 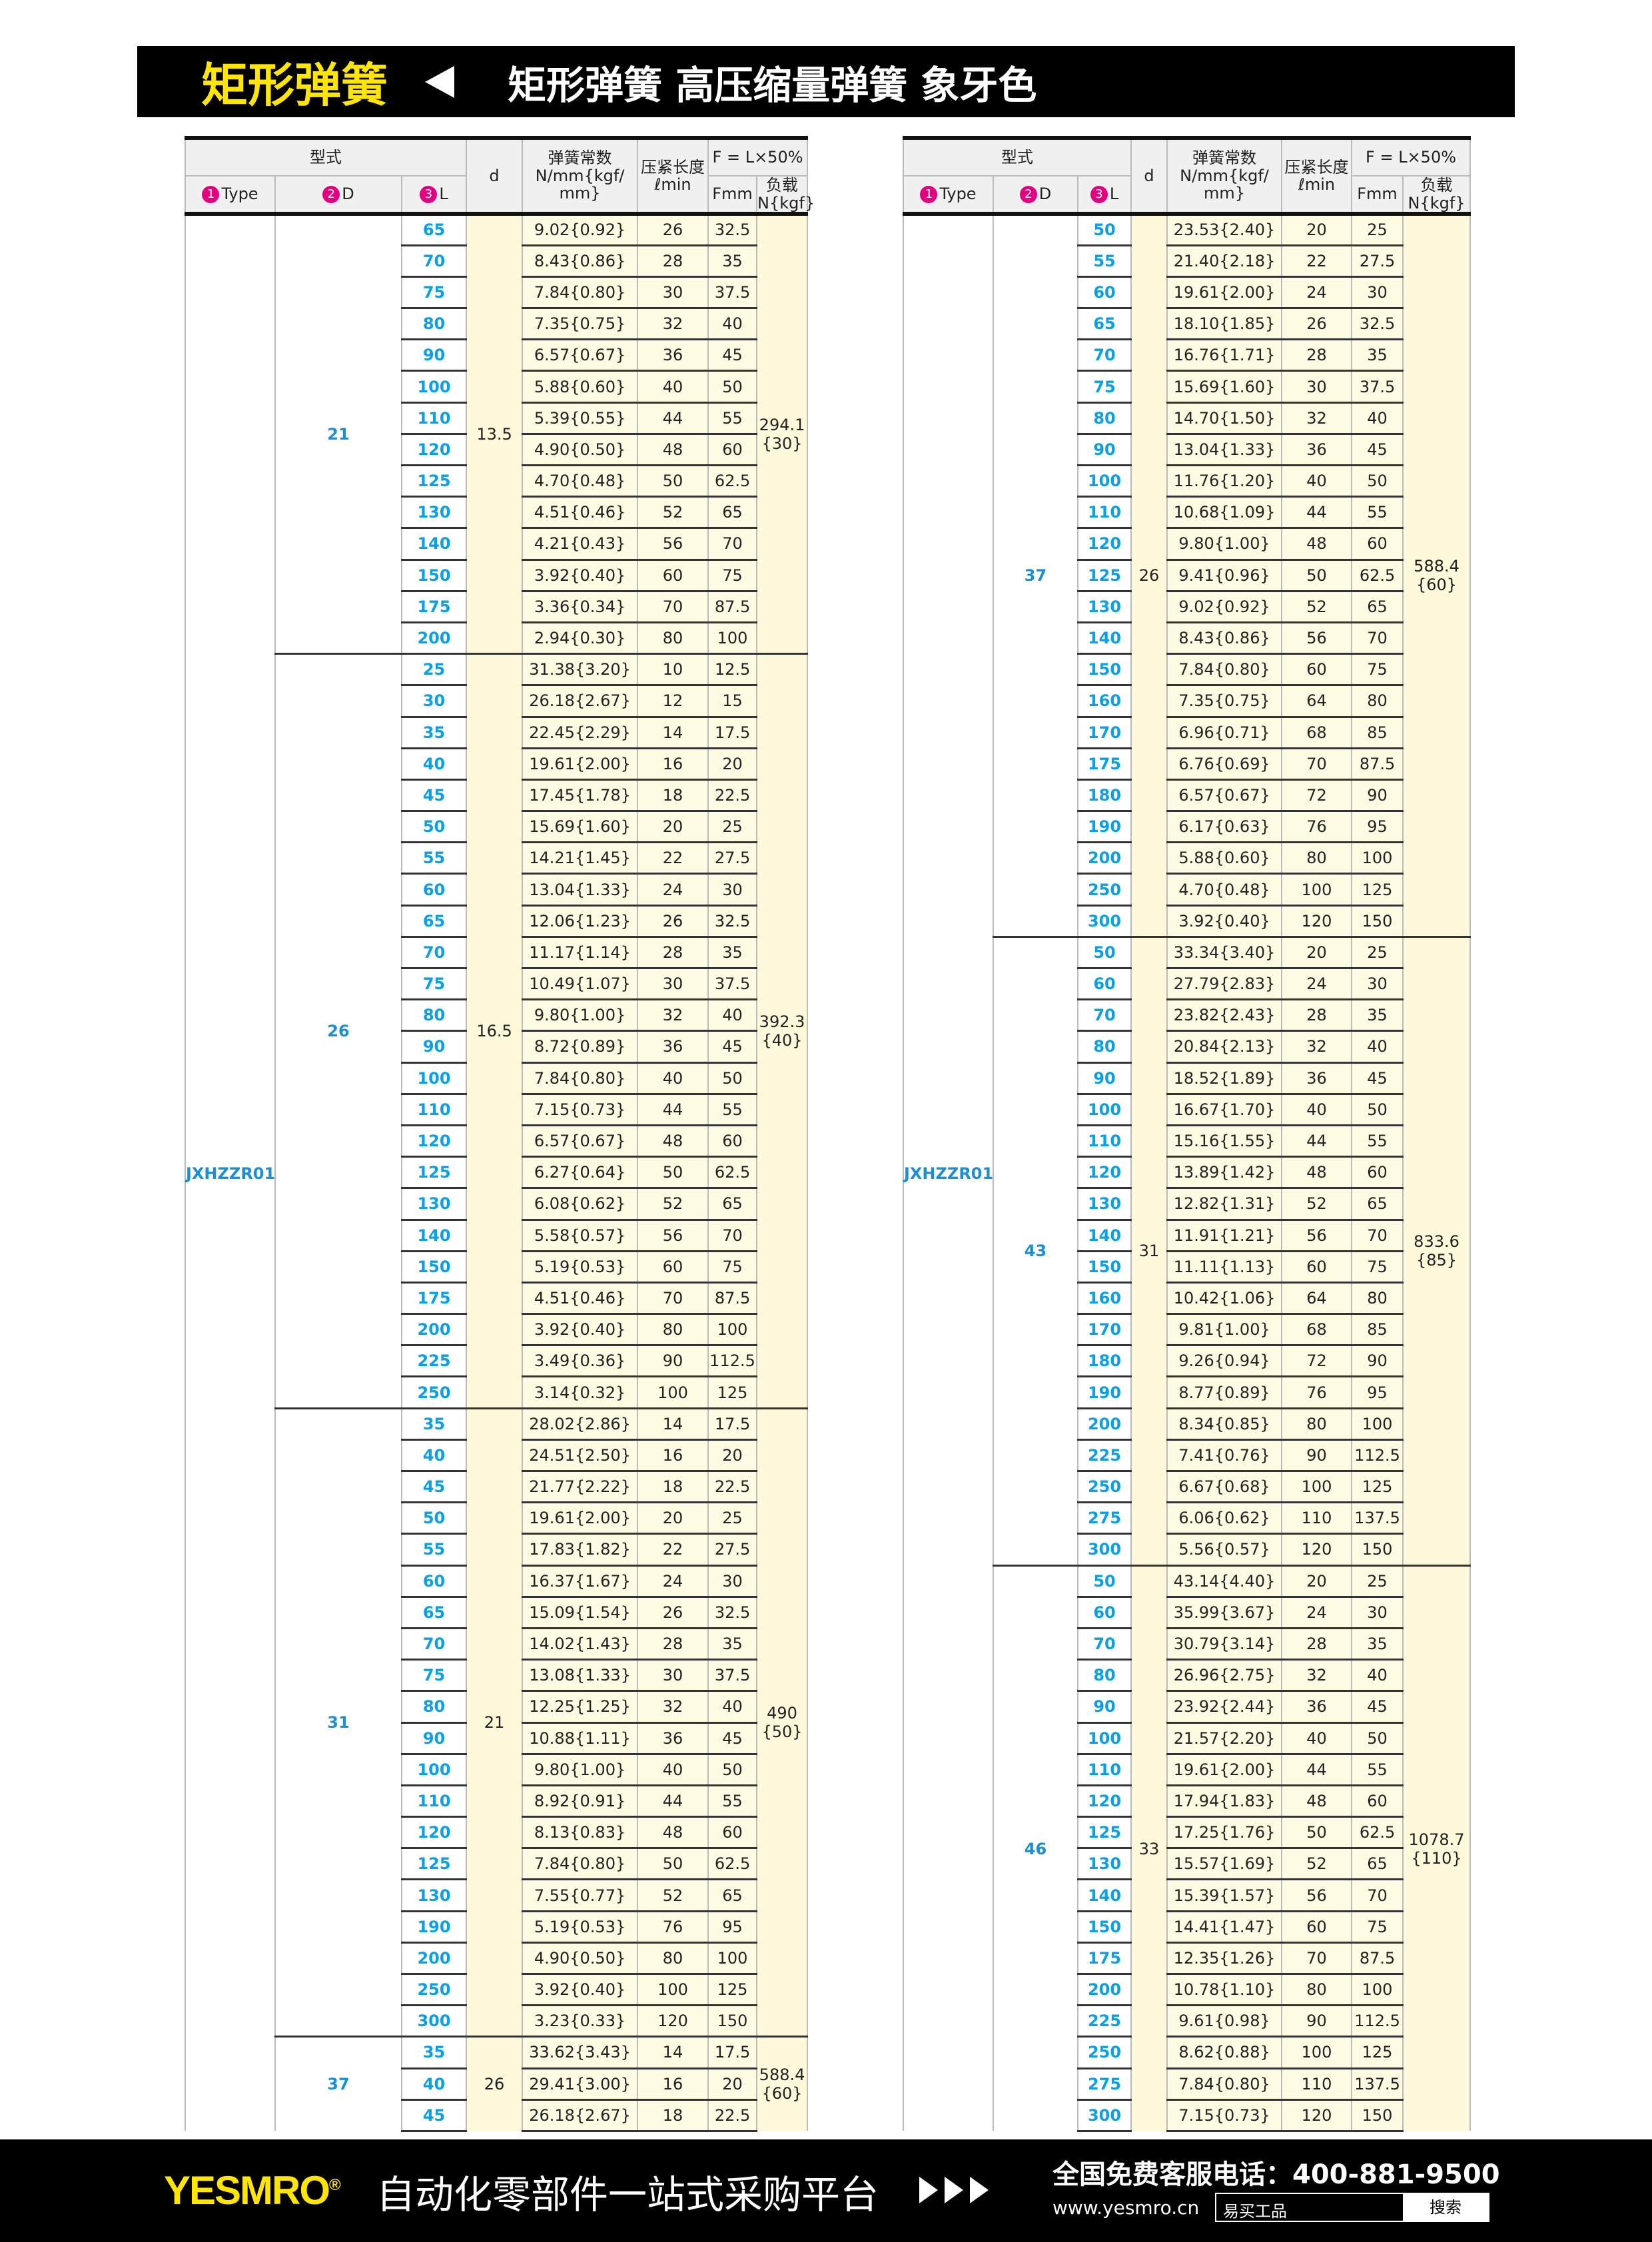 What do you see at coordinates (1309, 2207) in the screenshot?
I see `search-input: 易买工品` at bounding box center [1309, 2207].